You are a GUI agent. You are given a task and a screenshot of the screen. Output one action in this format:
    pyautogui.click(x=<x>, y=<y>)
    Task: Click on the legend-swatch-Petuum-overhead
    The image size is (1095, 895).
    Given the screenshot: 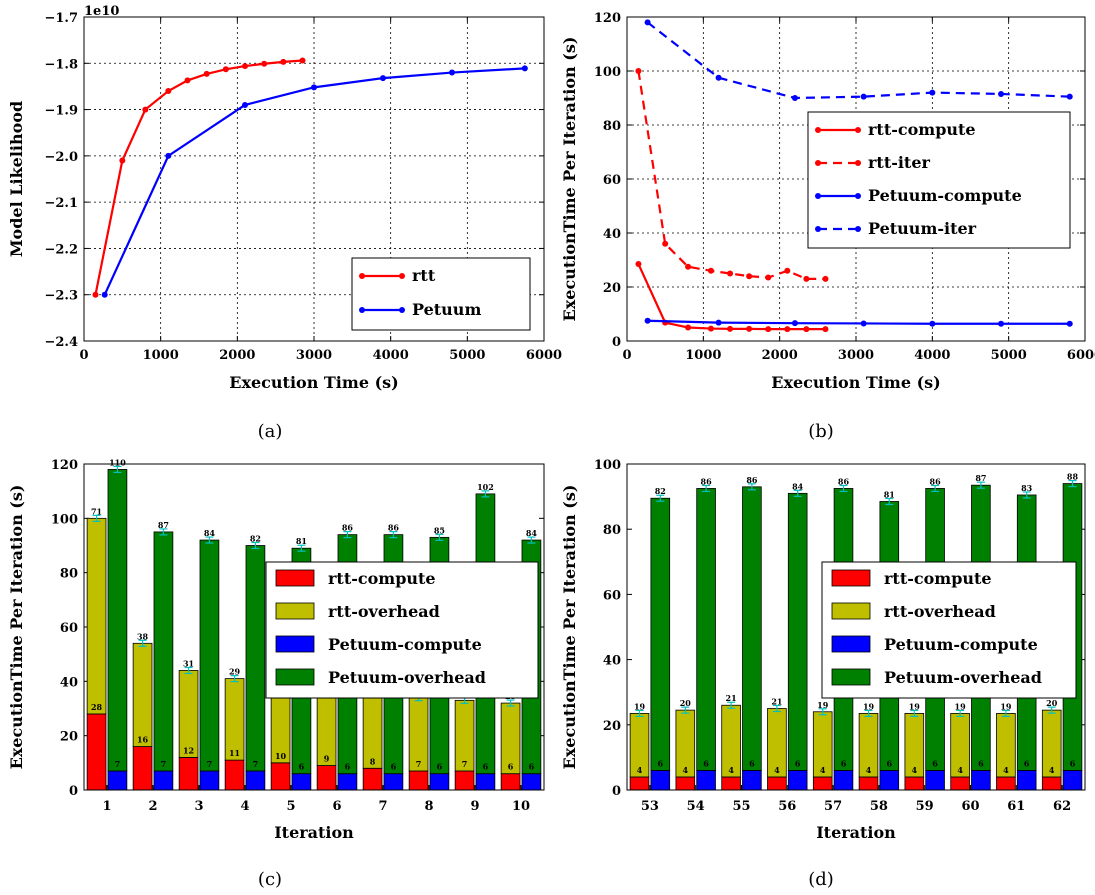 What is the action you would take?
    pyautogui.click(x=295, y=677)
    